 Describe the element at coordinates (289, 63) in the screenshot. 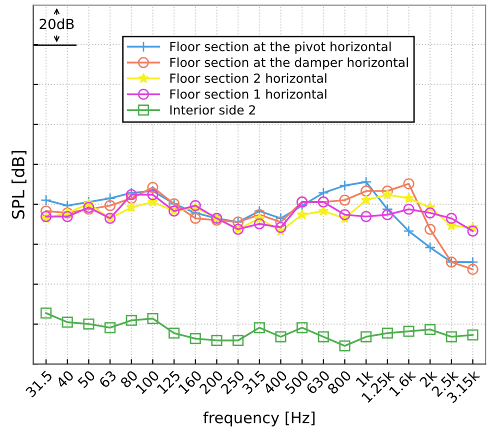

I see `legend-label: Floor section at the damper horizontal` at that location.